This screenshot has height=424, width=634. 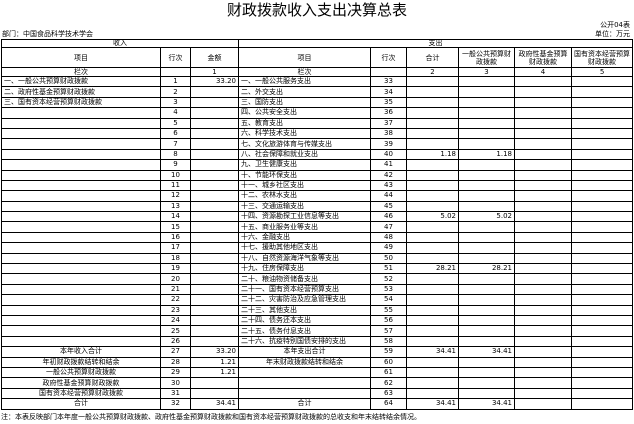 I want to click on column-number: 4, so click(x=543, y=72).